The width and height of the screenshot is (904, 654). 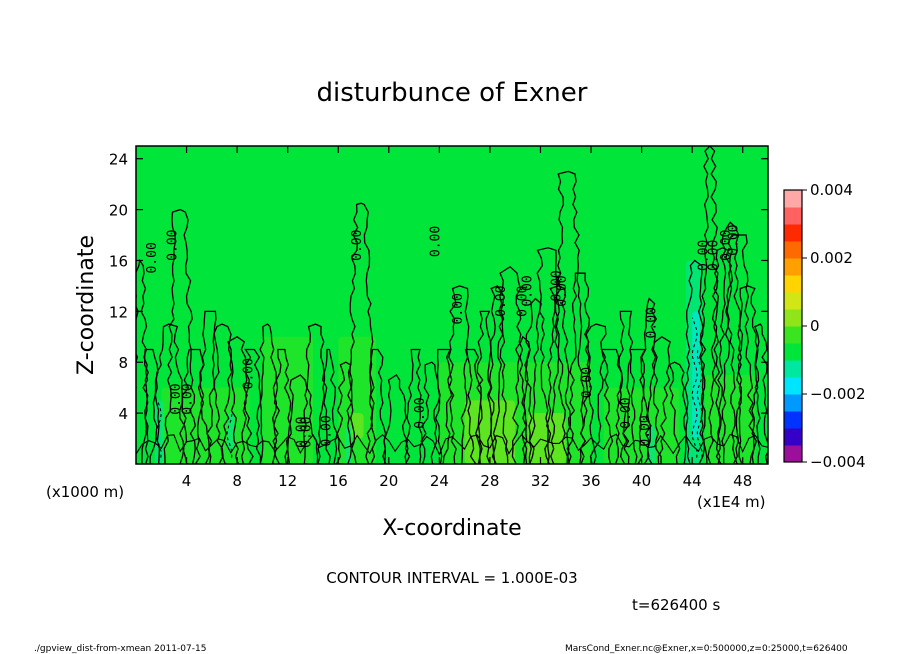 What do you see at coordinates (641, 481) in the screenshot?
I see `x-tick-label: 40` at bounding box center [641, 481].